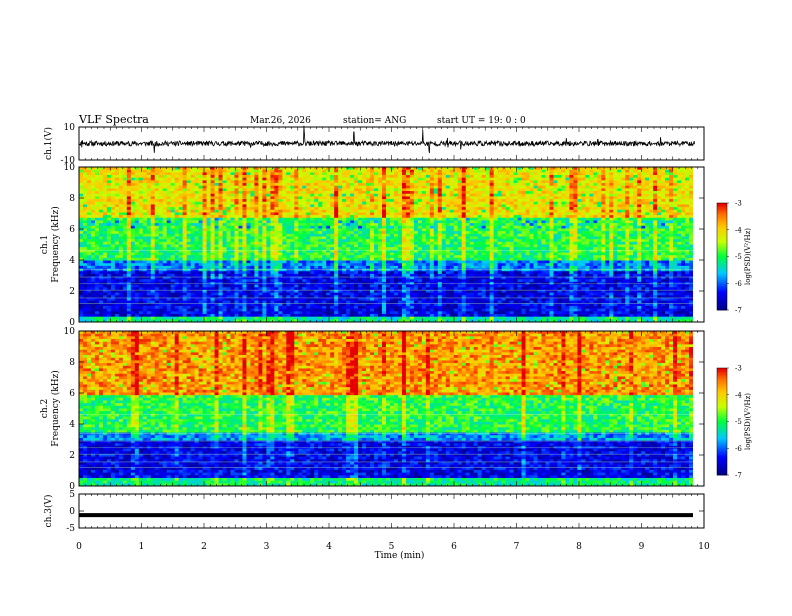 The height and width of the screenshot is (616, 792). Describe the element at coordinates (70, 128) in the screenshot. I see `ch1-waveform-ytick-label: 10` at that location.